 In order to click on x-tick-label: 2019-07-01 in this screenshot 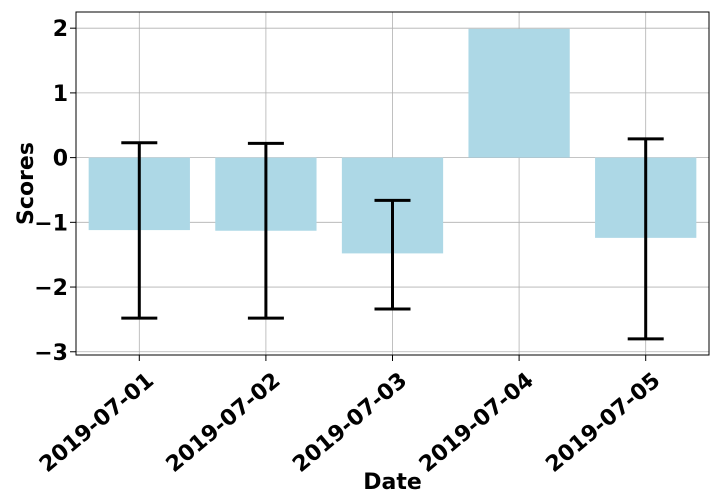, I will do `click(97, 423)`.